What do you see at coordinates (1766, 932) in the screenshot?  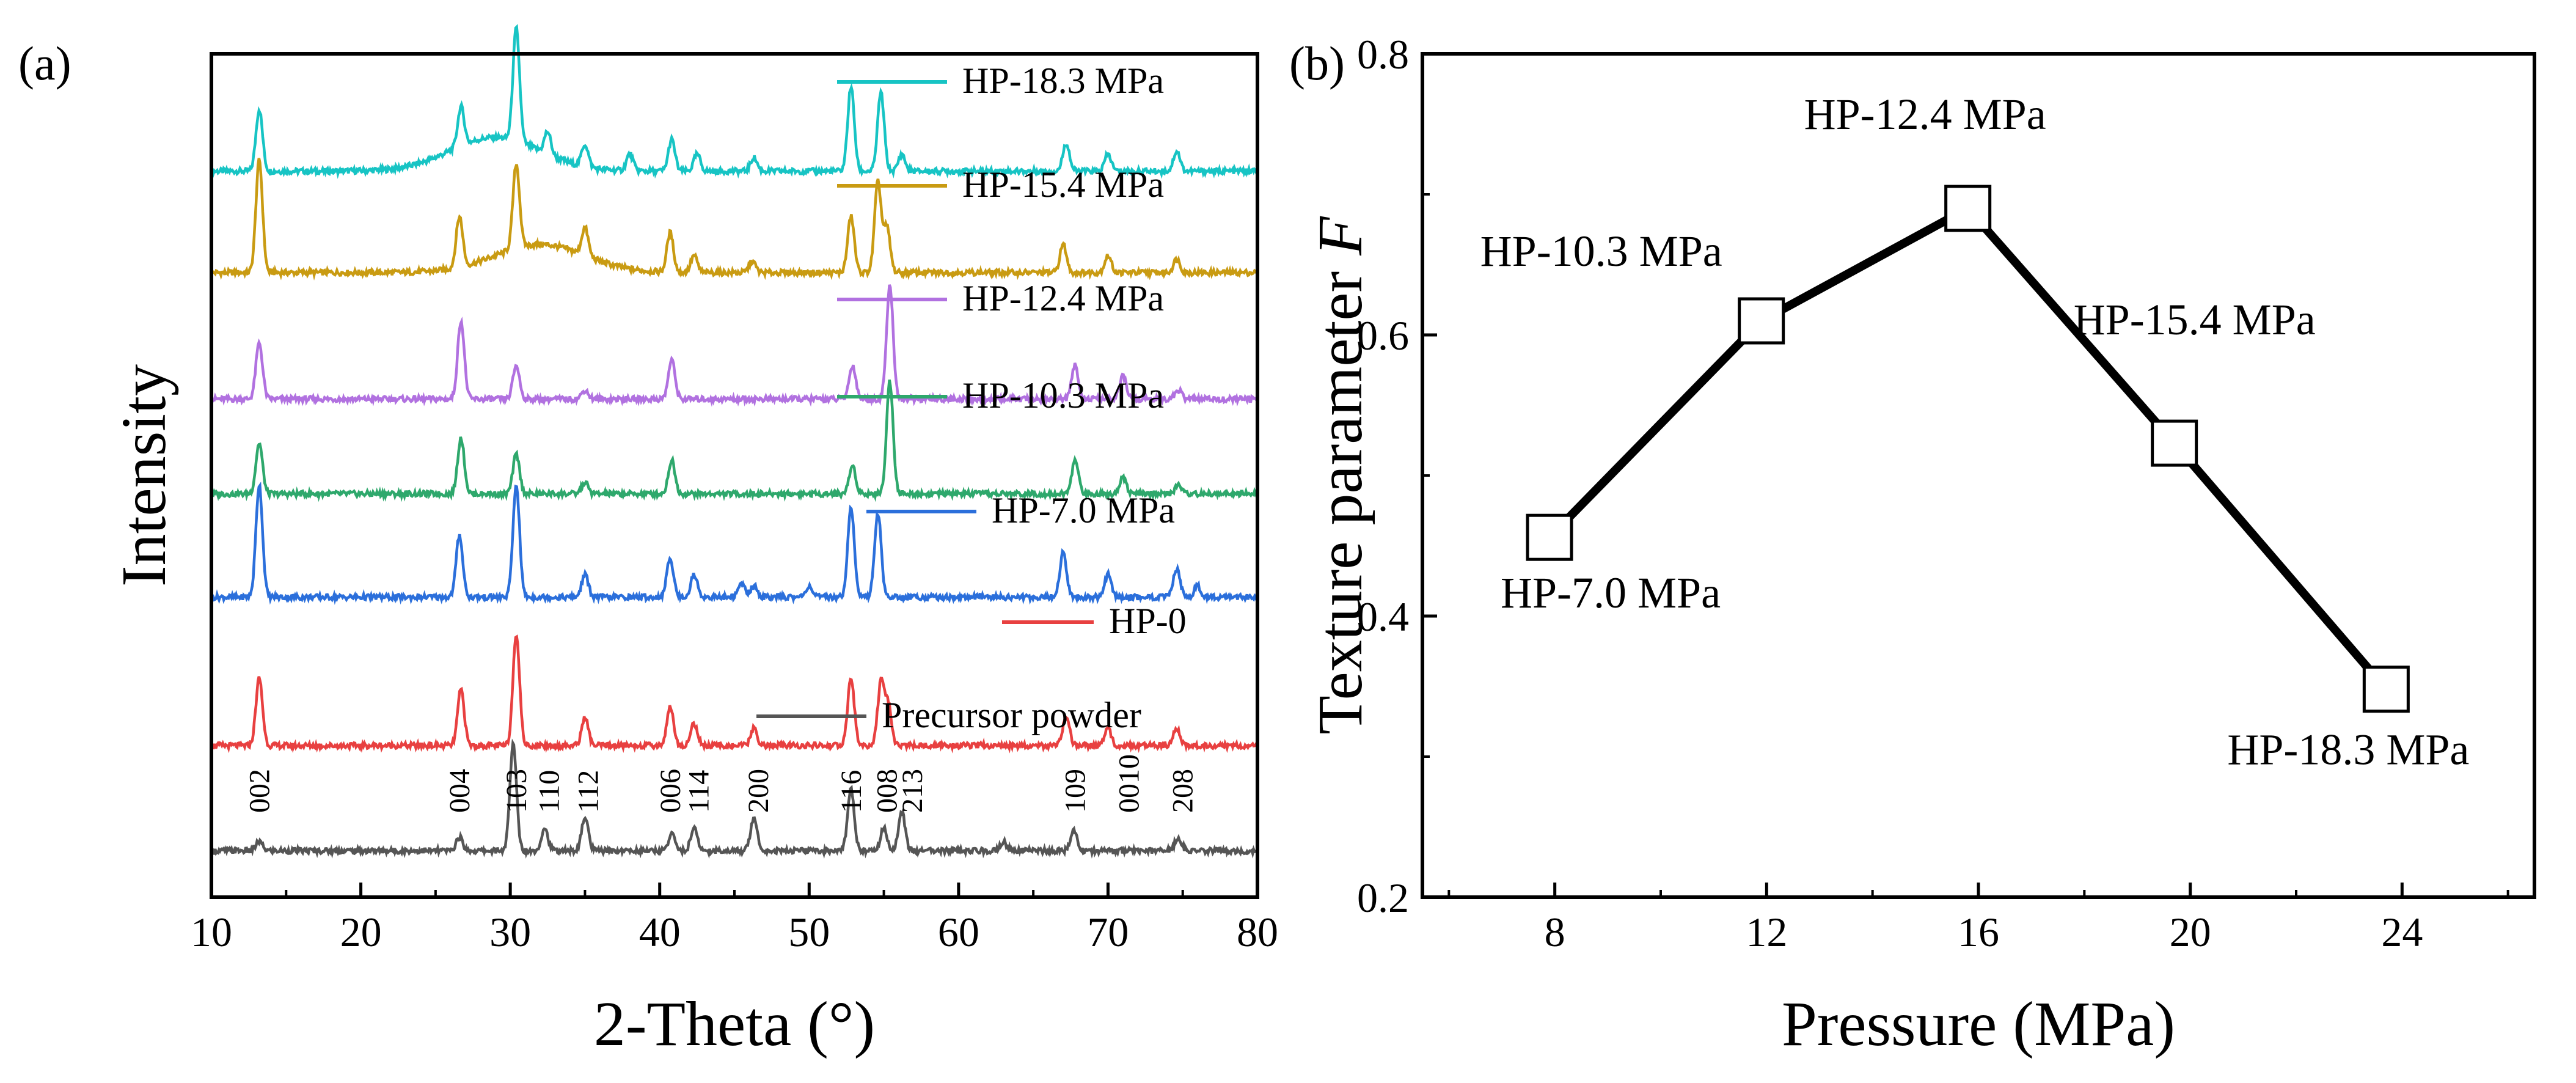 I see `x-tick-label: 12` at bounding box center [1766, 932].